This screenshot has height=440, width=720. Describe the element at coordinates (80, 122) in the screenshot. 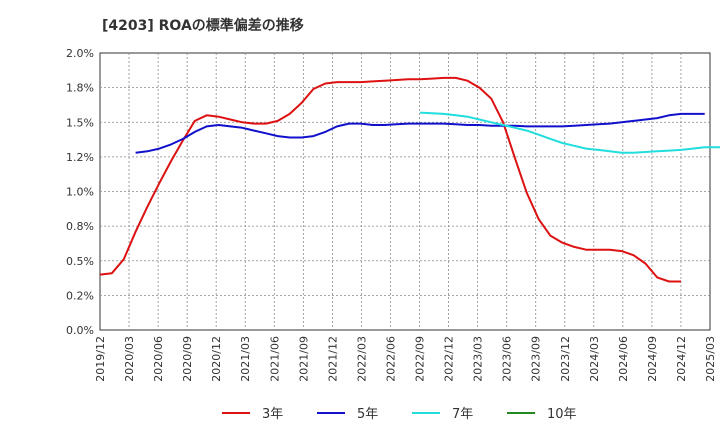

I see `y-tick-label: 1.5%` at that location.